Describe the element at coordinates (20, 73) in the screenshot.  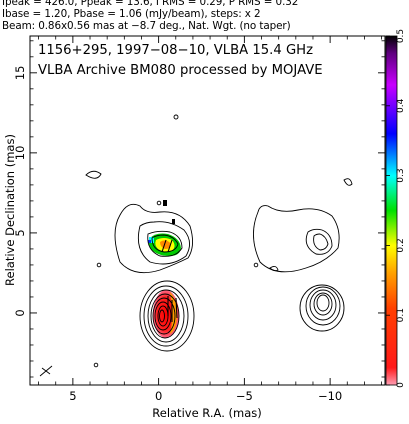
I see `y-tick-label: 15` at that location.